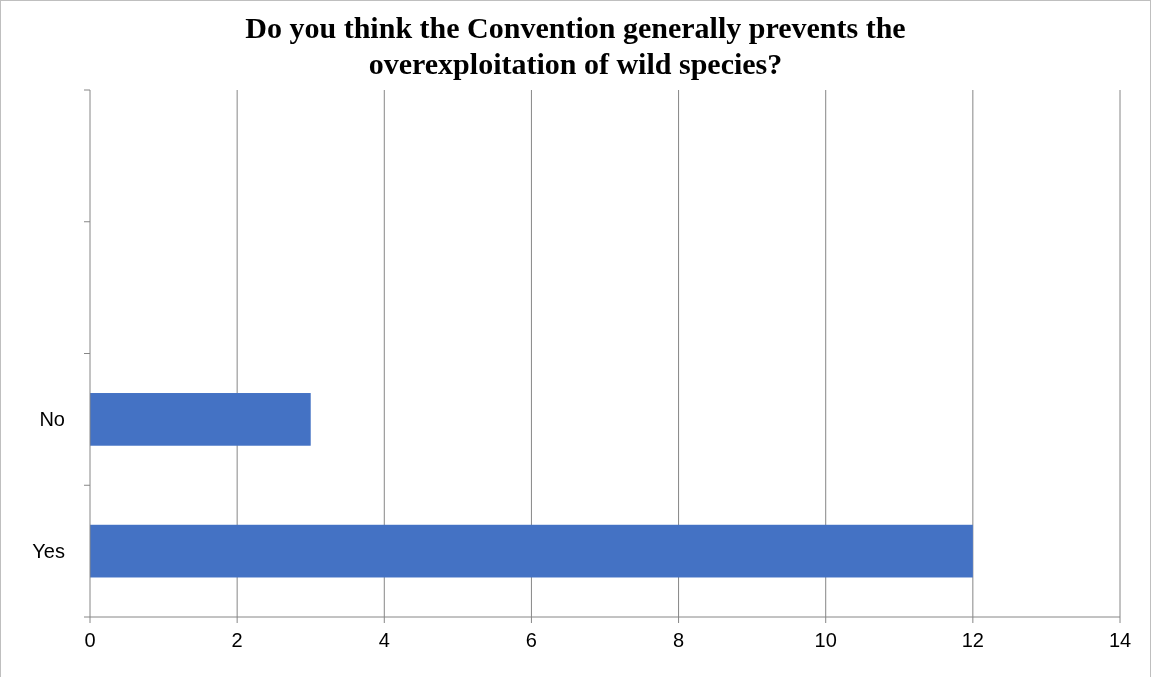 The height and width of the screenshot is (677, 1151). Describe the element at coordinates (972, 640) in the screenshot. I see `x-tick-label: 12` at that location.